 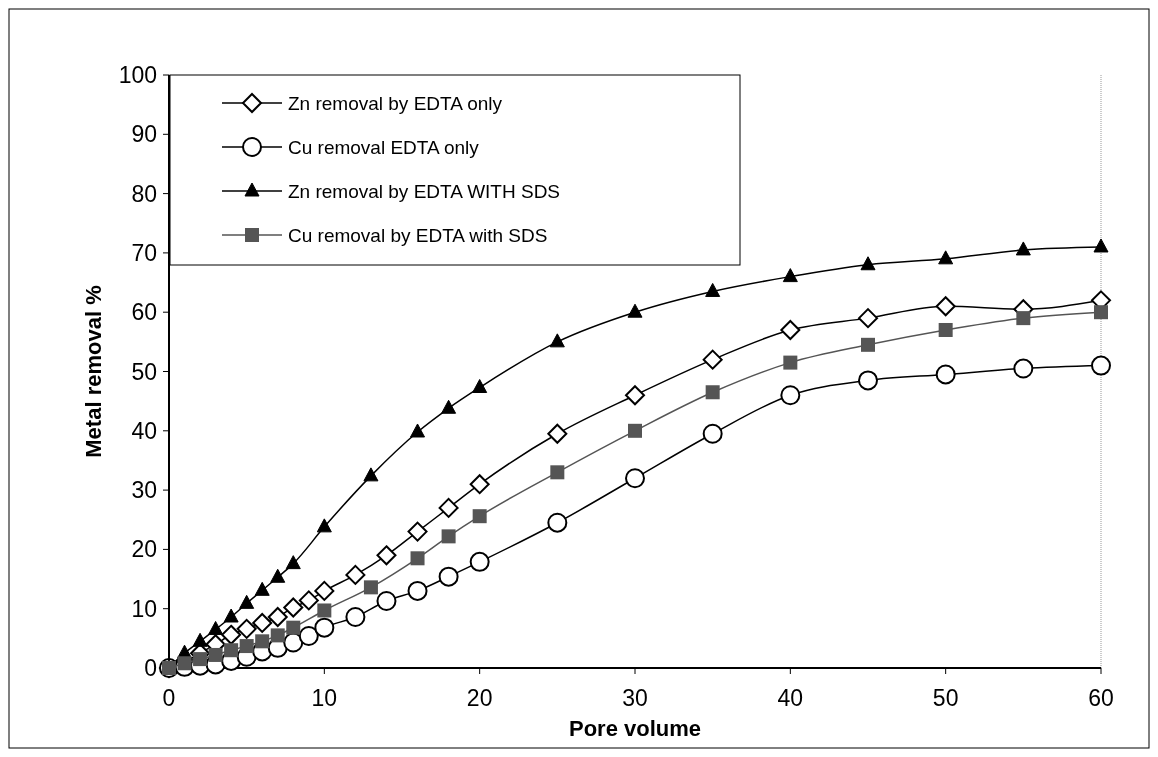 What do you see at coordinates (635, 698) in the screenshot?
I see `x-tick-label: 30` at bounding box center [635, 698].